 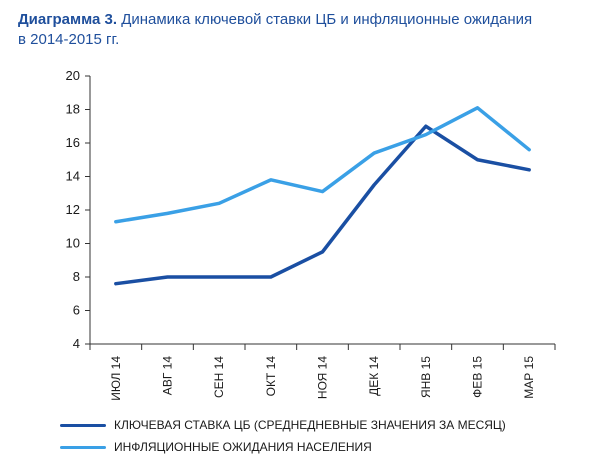 What do you see at coordinates (68, 19) in the screenshot?
I see `chart-title-prefix: Диаграмма 3.` at bounding box center [68, 19].